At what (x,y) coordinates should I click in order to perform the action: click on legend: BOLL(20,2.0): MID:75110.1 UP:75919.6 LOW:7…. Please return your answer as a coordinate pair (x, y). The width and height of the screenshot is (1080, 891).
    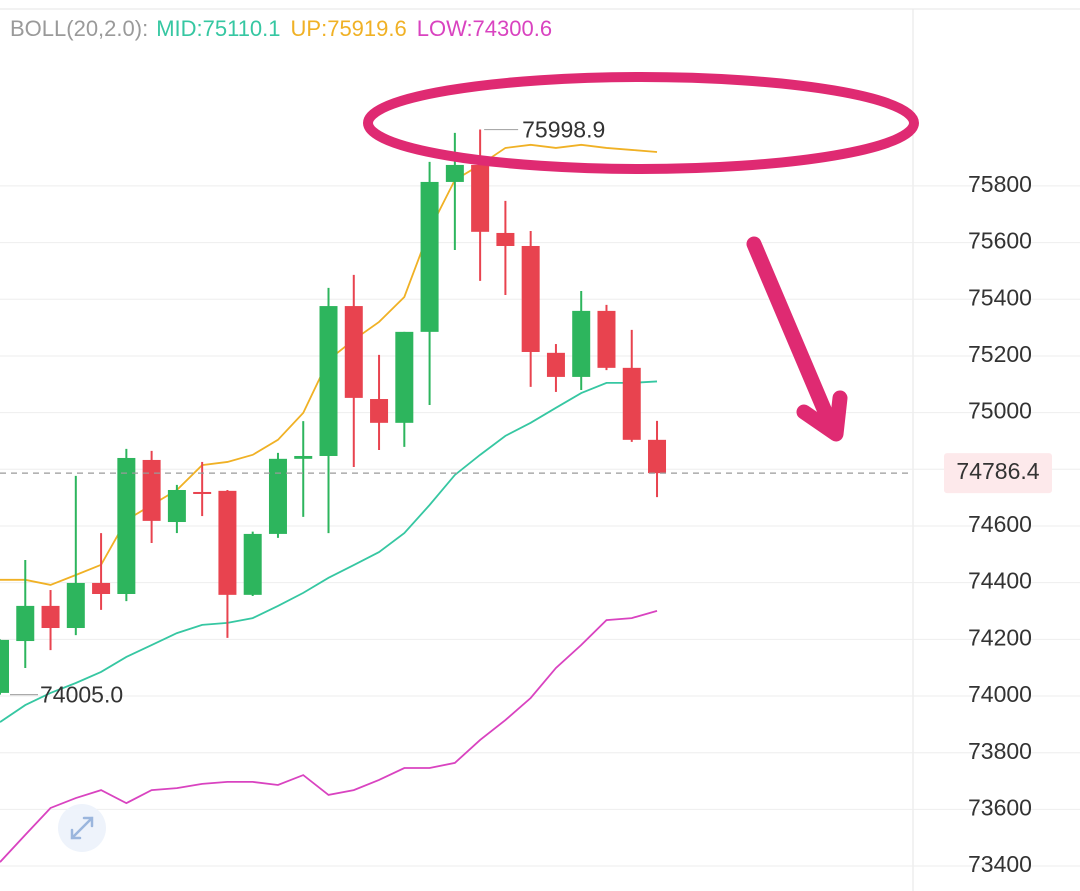
    Looking at the image, I should click on (281, 28).